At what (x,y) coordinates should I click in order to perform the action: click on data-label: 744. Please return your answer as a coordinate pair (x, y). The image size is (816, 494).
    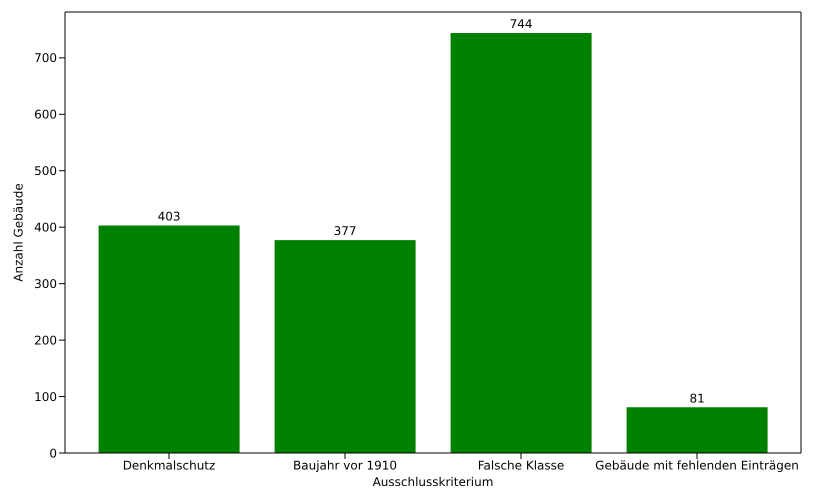
    Looking at the image, I should click on (521, 24).